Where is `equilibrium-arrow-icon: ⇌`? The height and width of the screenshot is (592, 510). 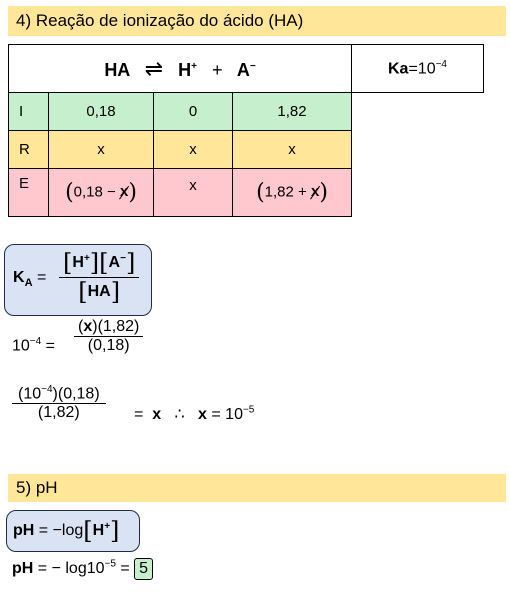
equilibrium-arrow-icon: ⇌ is located at coordinates (154, 68).